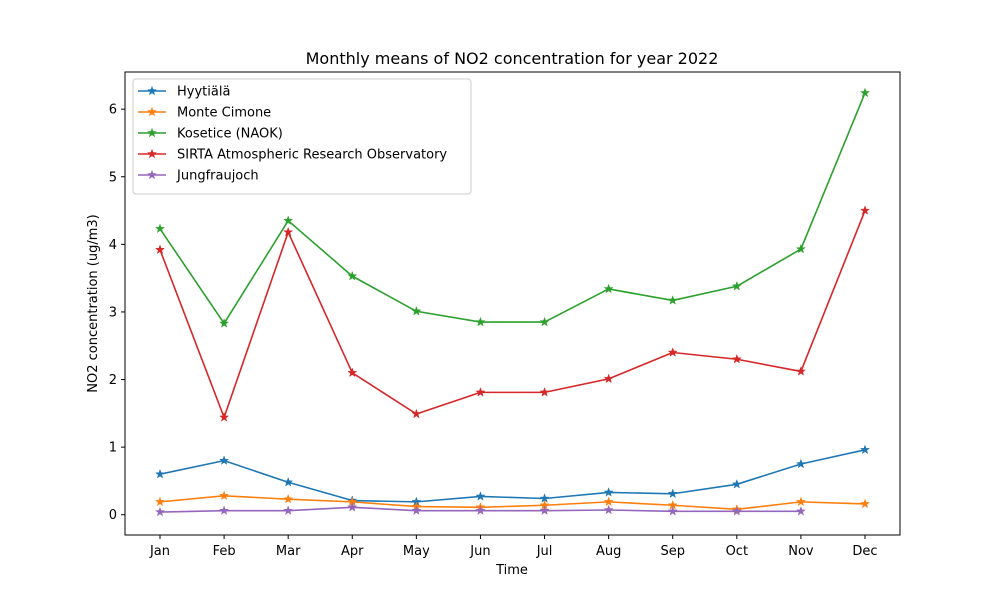 The height and width of the screenshot is (600, 1000). I want to click on x-axis-title: Time, so click(511, 570).